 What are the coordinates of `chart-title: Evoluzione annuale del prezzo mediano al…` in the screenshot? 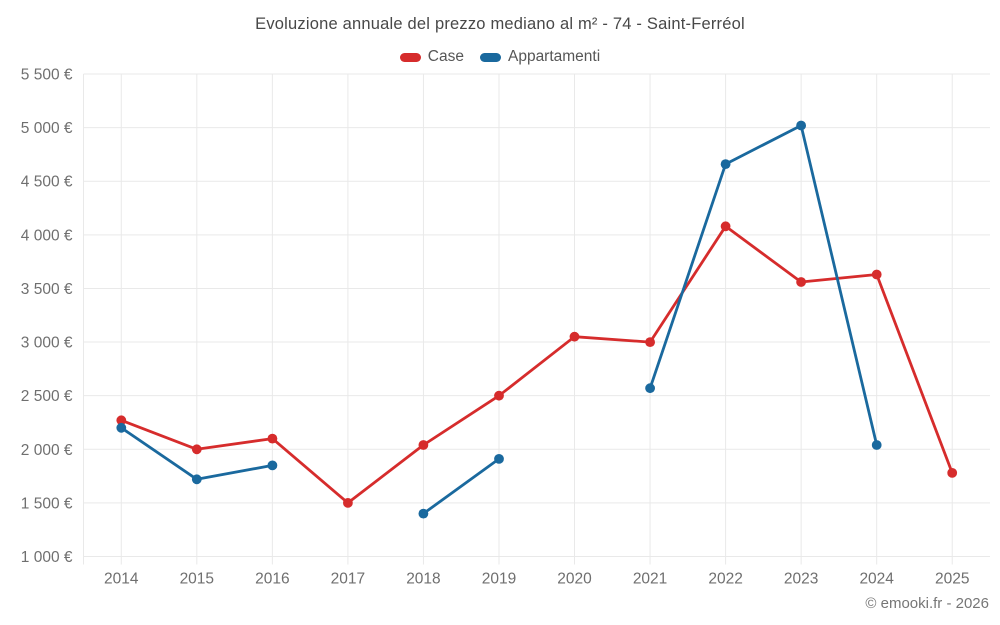 It's located at (500, 24).